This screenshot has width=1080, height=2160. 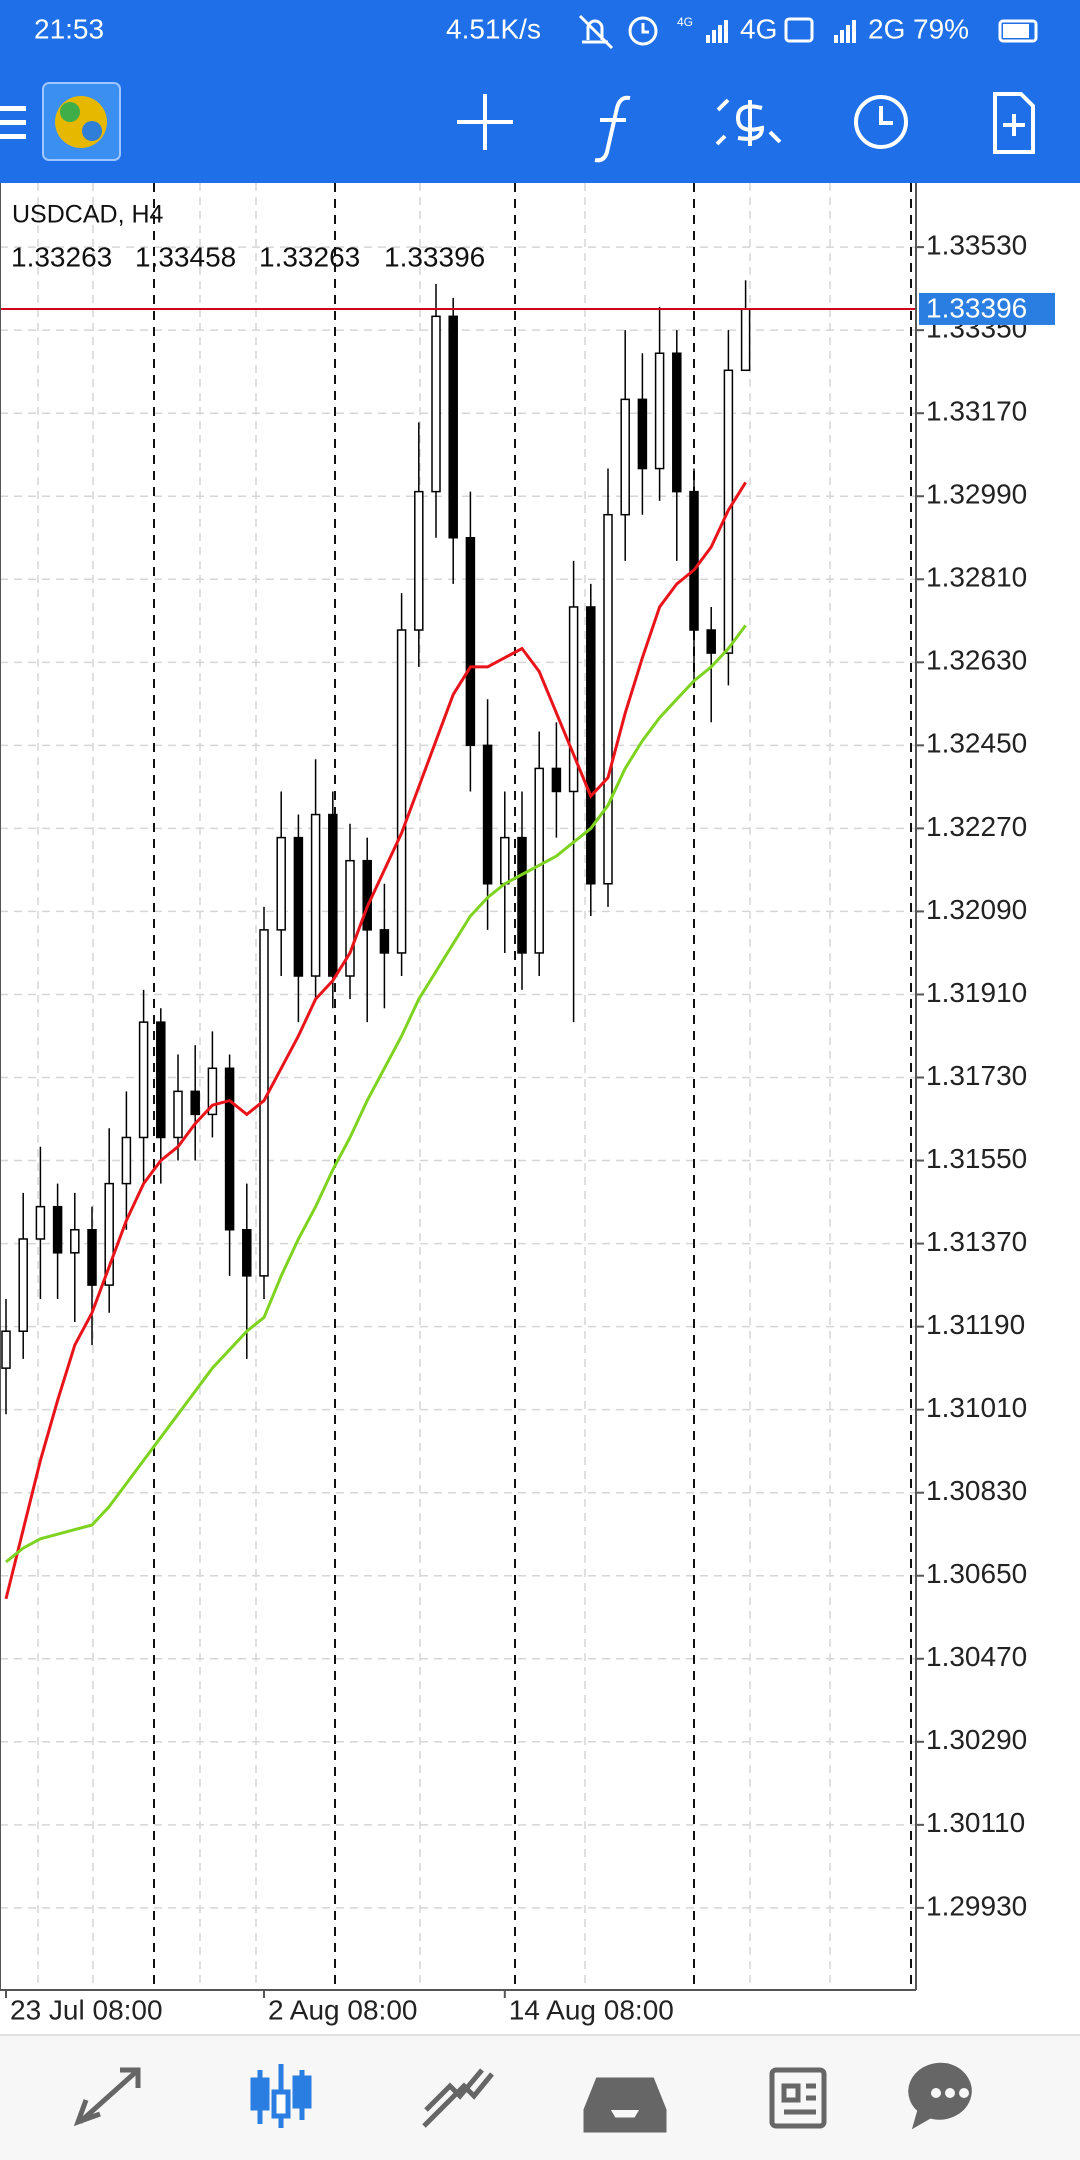 What do you see at coordinates (612, 129) in the screenshot?
I see `indicators-button` at bounding box center [612, 129].